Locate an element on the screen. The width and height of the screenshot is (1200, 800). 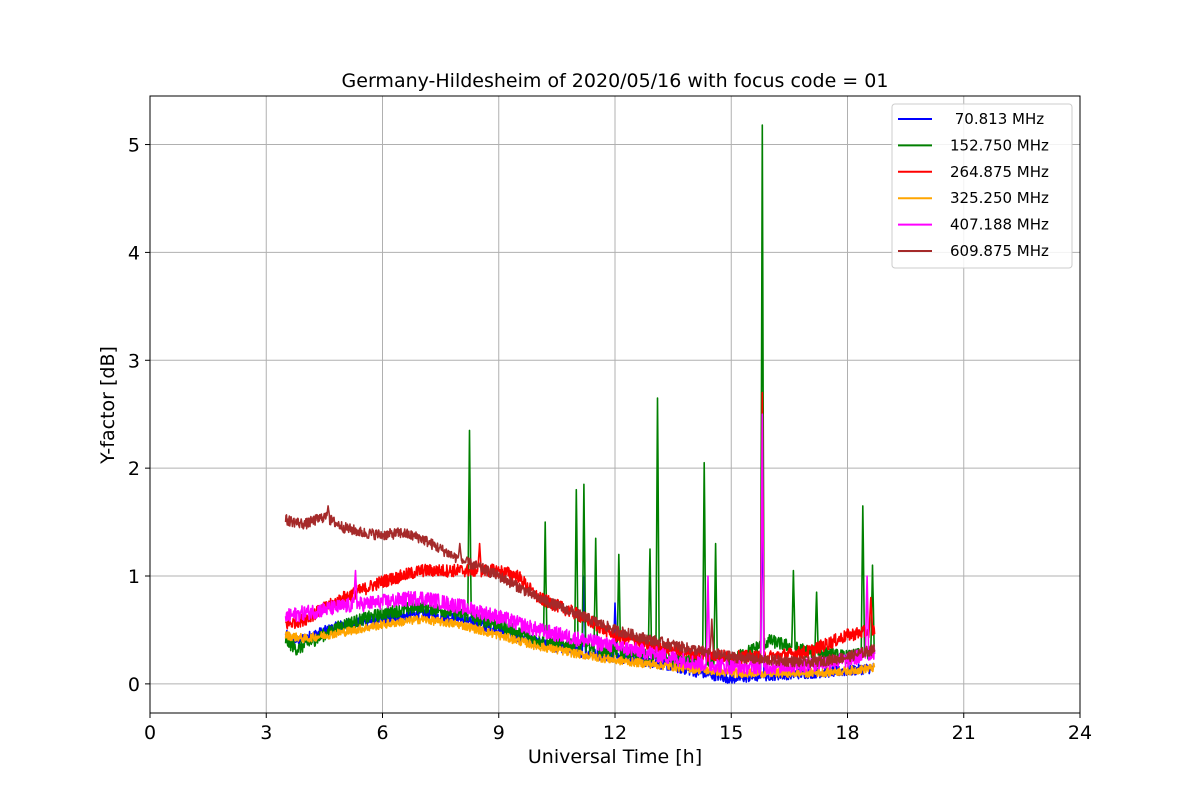
x-tick-label-2: 6 is located at coordinates (382, 733).